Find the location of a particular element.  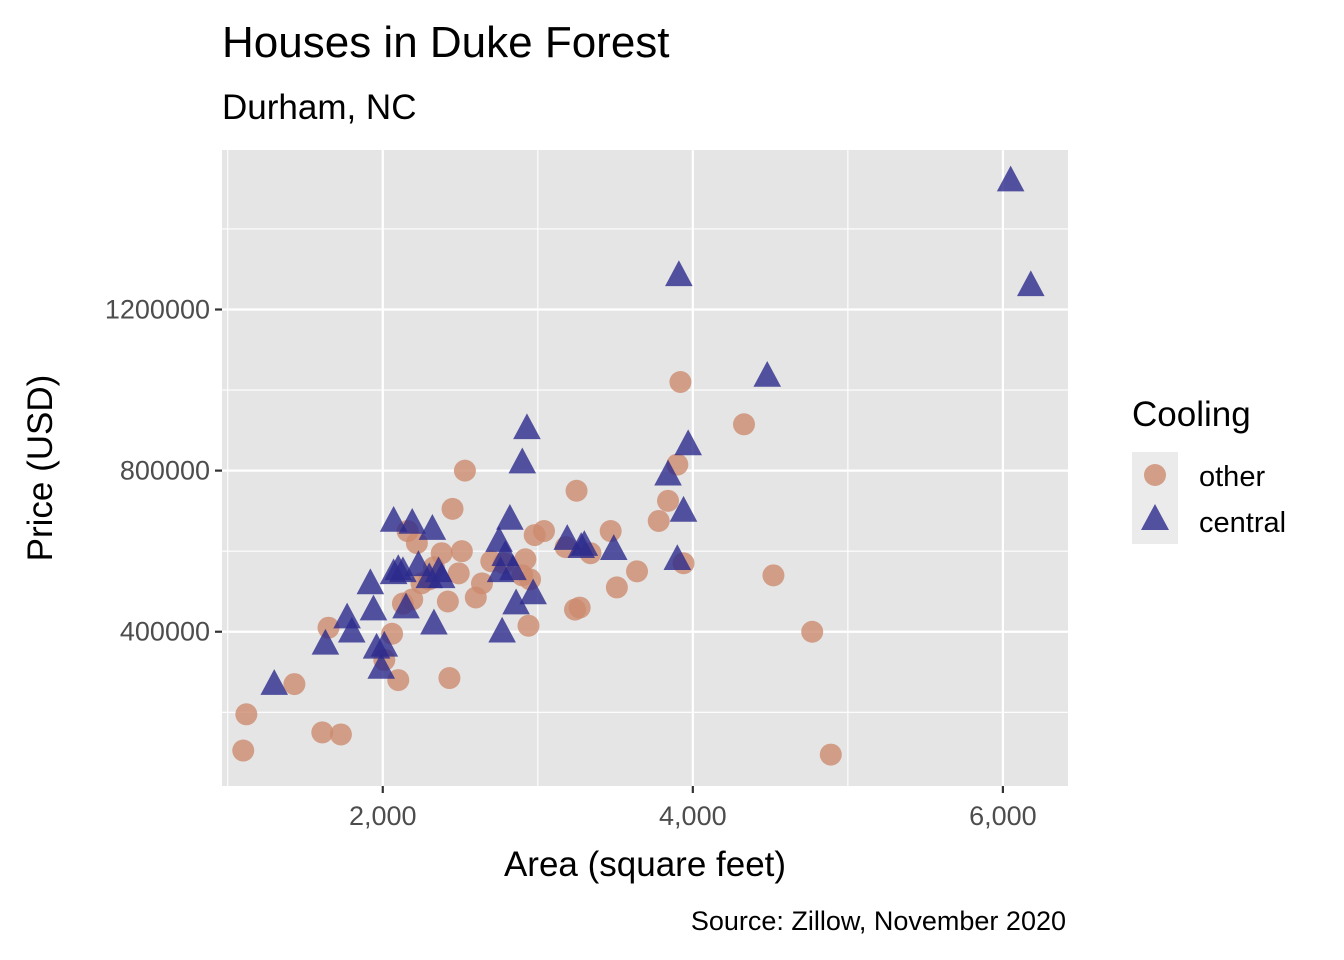

x-tick-label: 4,000 is located at coordinates (693, 816).